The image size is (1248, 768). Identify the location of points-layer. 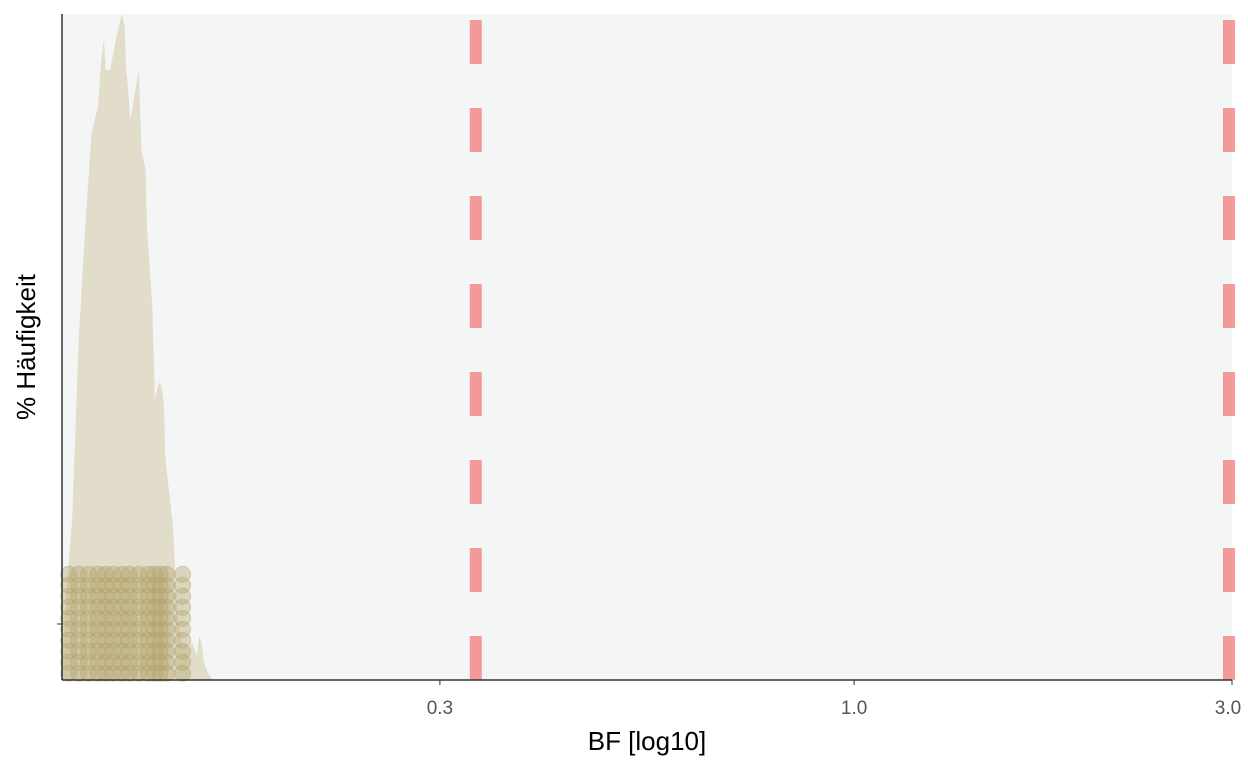
(126, 623).